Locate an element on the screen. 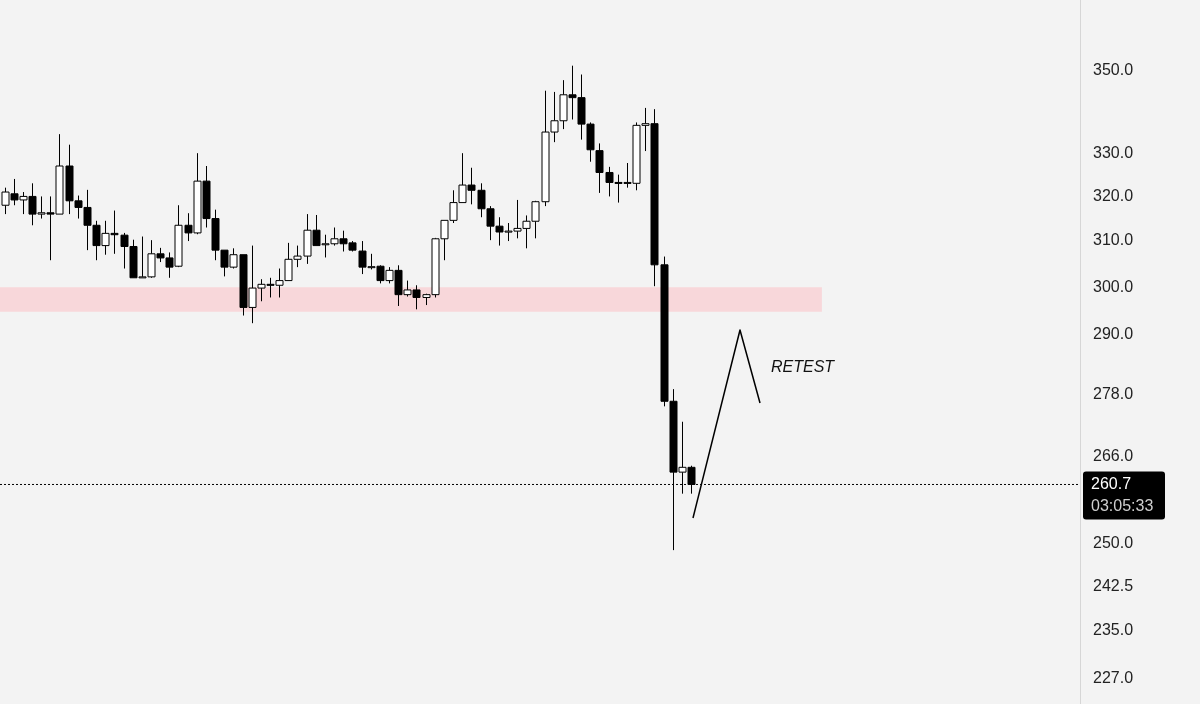 Image resolution: width=1200 pixels, height=704 pixels. y-tick-label: 300.0 is located at coordinates (1113, 286).